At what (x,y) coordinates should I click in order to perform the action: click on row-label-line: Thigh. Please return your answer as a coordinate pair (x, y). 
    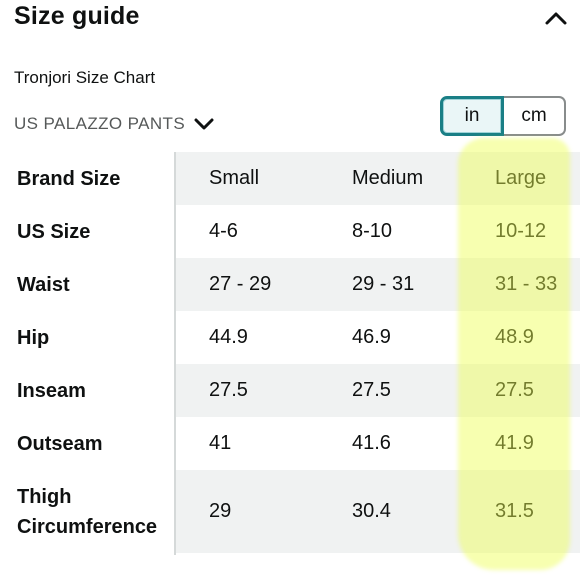
    Looking at the image, I should click on (44, 496).